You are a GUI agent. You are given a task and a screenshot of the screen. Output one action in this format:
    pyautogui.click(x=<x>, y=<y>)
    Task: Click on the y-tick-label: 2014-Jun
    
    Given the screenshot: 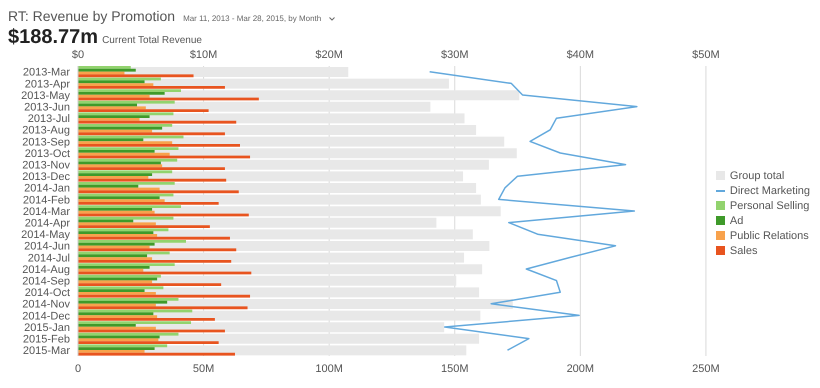 What is the action you would take?
    pyautogui.click(x=47, y=246)
    